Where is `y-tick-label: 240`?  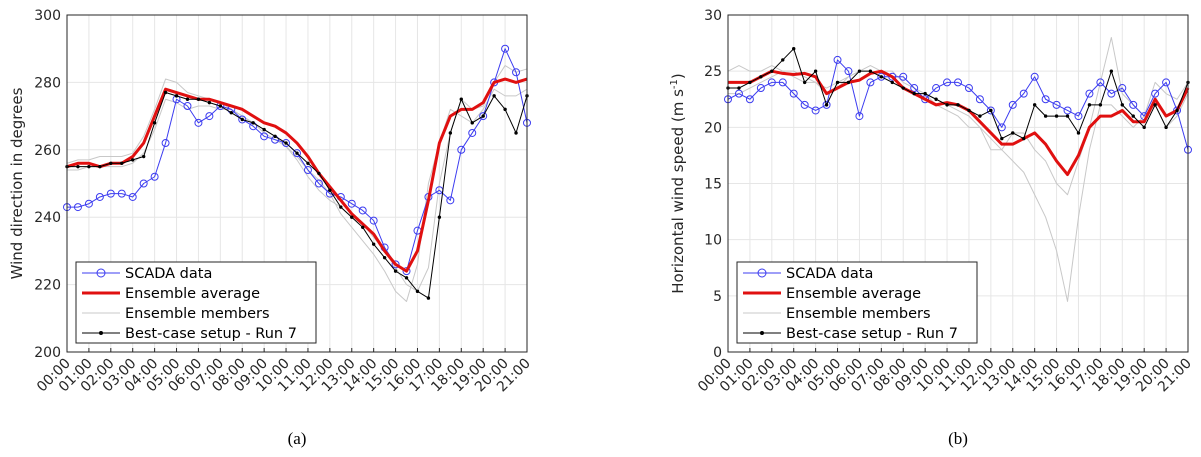 y-tick-label: 240 is located at coordinates (47, 218).